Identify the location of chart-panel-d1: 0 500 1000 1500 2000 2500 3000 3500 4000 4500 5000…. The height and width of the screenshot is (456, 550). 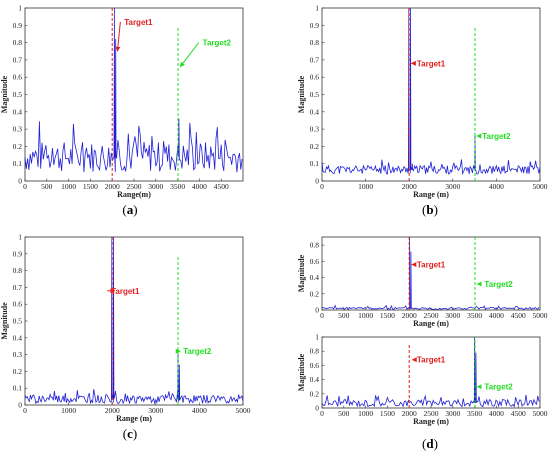
(422, 282).